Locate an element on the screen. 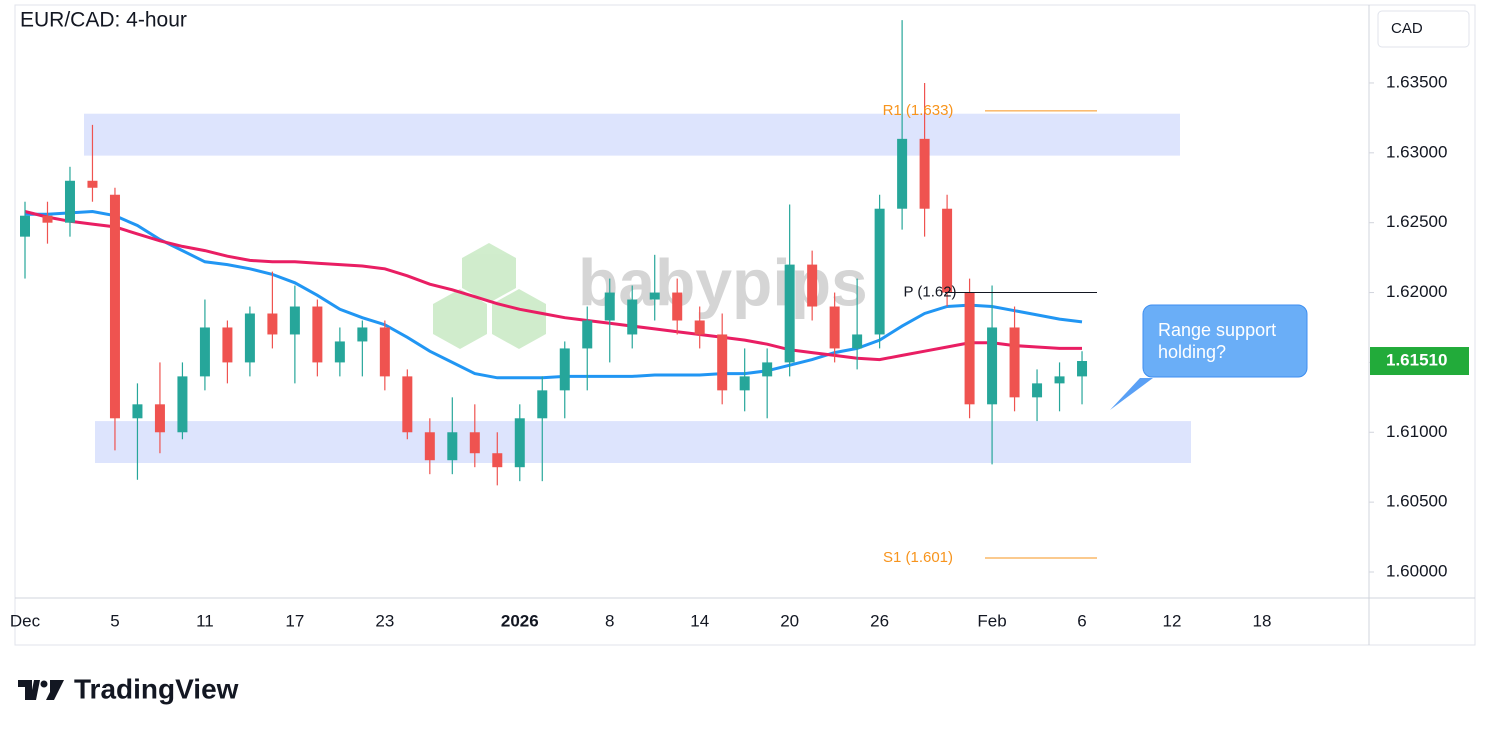  y-tick-label: 1.62000 is located at coordinates (1416, 291).